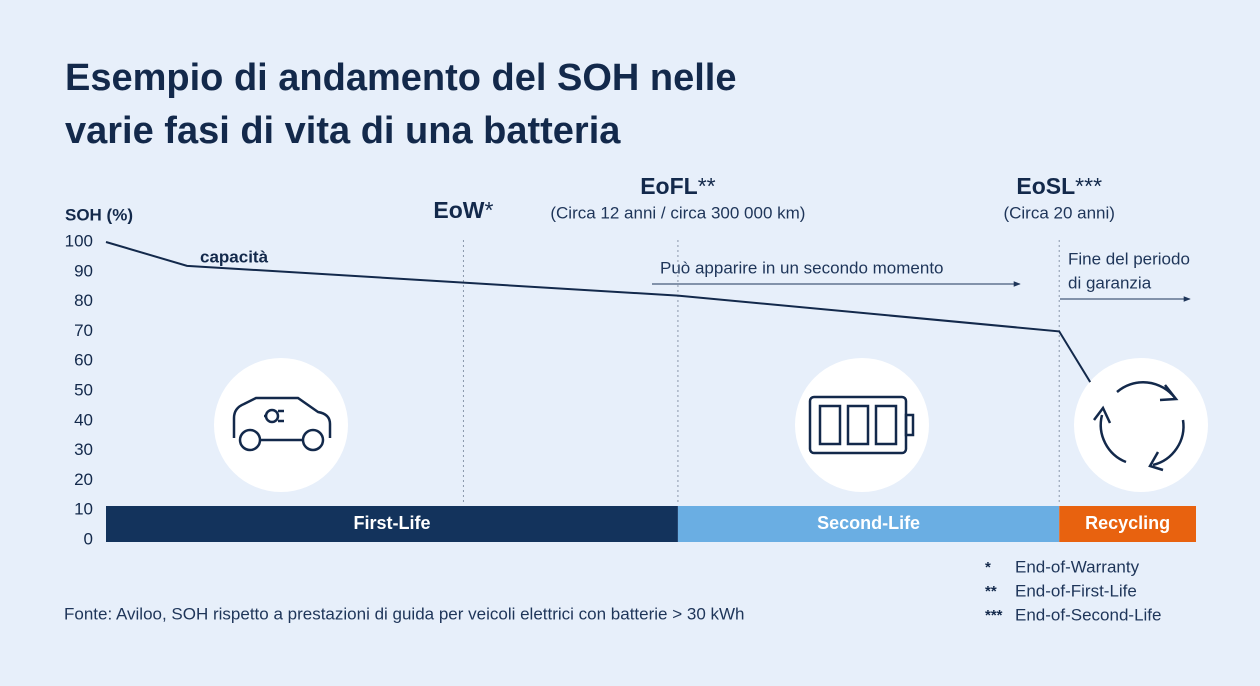  Describe the element at coordinates (994, 615) in the screenshot. I see `footnote-symbol: ***` at that location.